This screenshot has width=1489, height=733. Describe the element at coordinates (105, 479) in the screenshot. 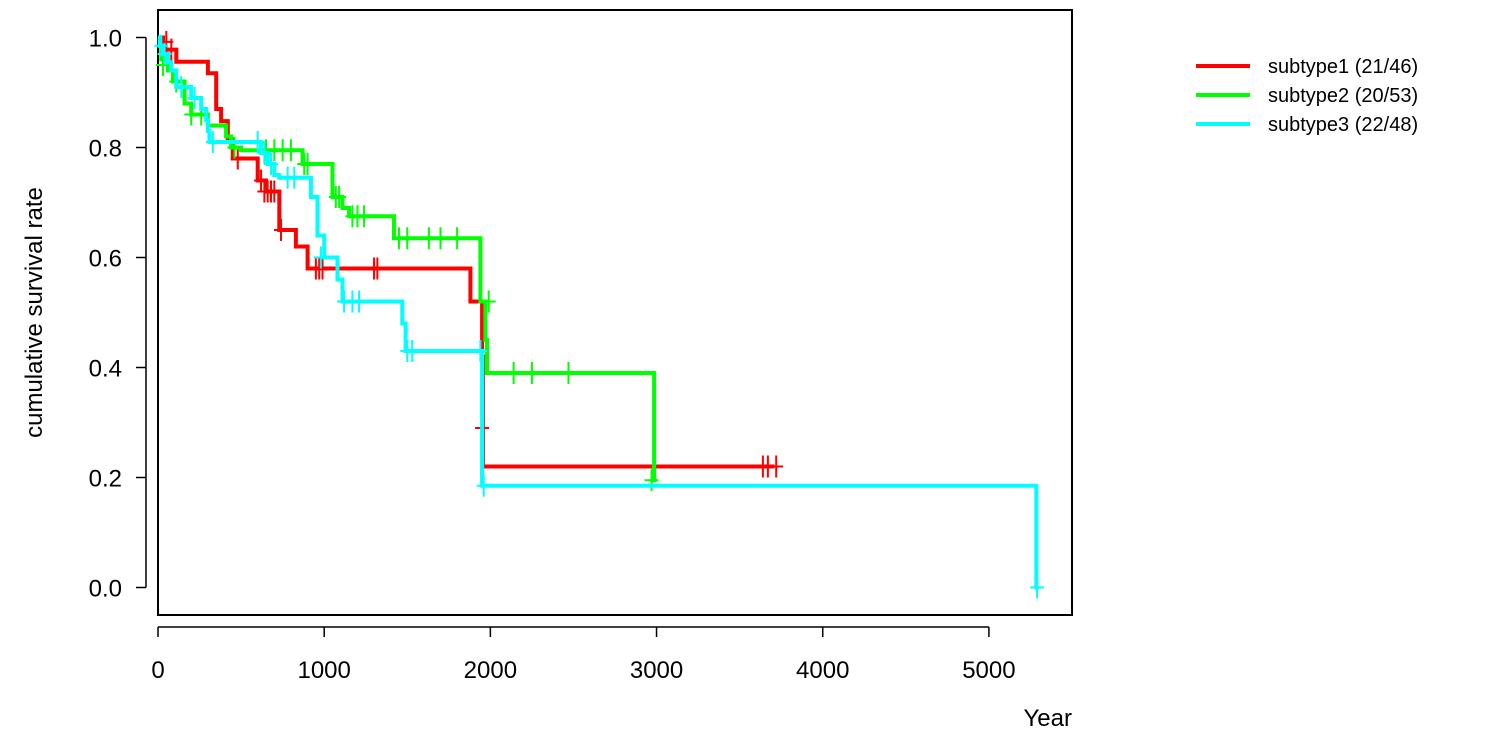

I see `y-tick-label: 0.2` at that location.